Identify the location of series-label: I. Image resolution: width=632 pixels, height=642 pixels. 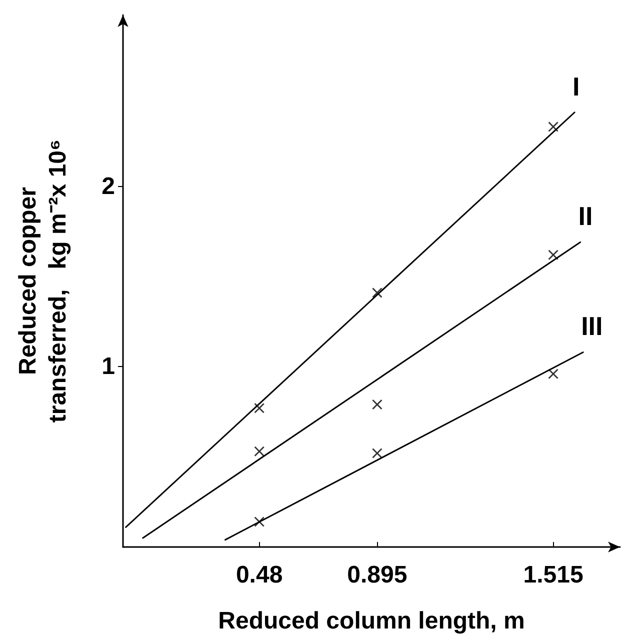
(576, 86).